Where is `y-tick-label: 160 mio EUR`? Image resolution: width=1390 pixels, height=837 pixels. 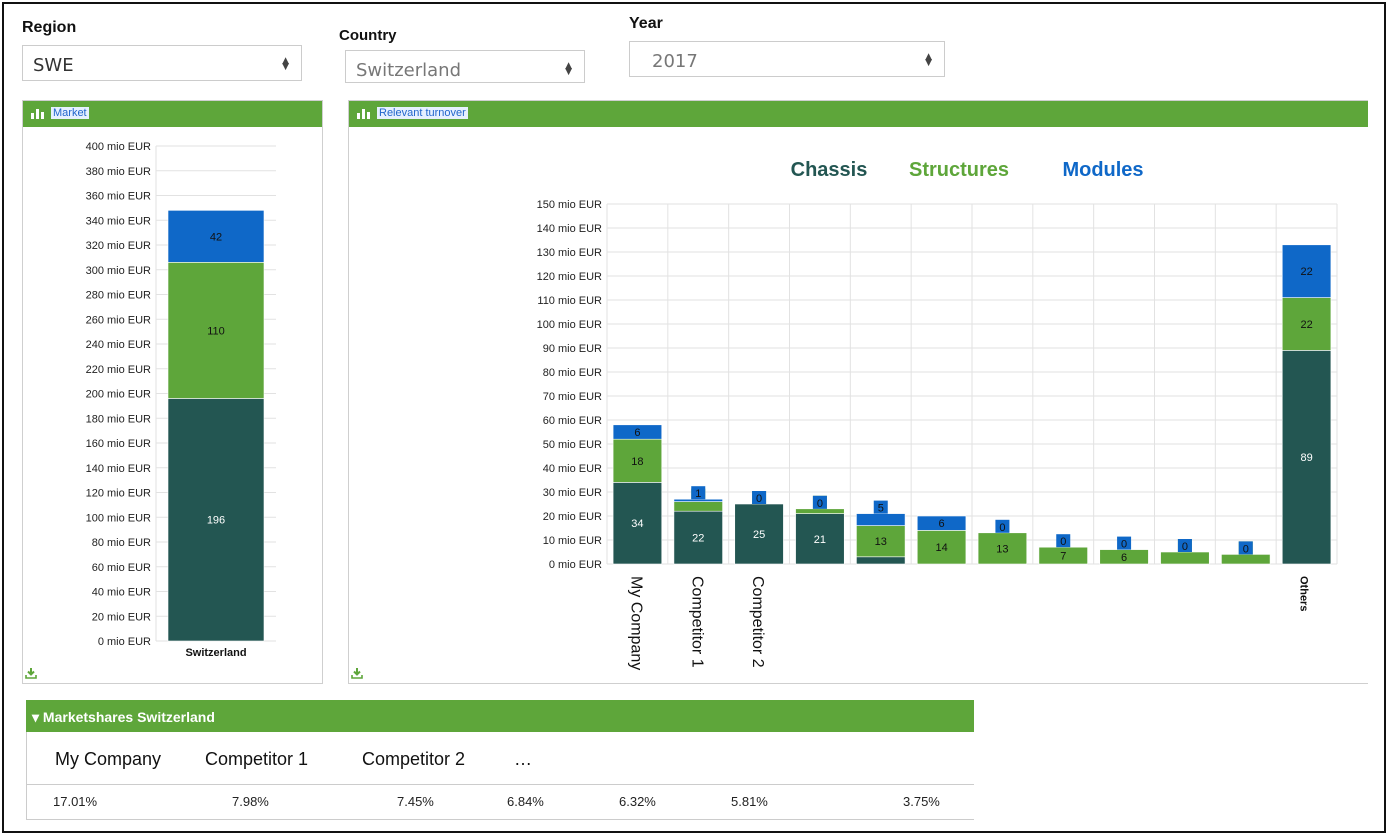
y-tick-label: 160 mio EUR is located at coordinates (118, 444).